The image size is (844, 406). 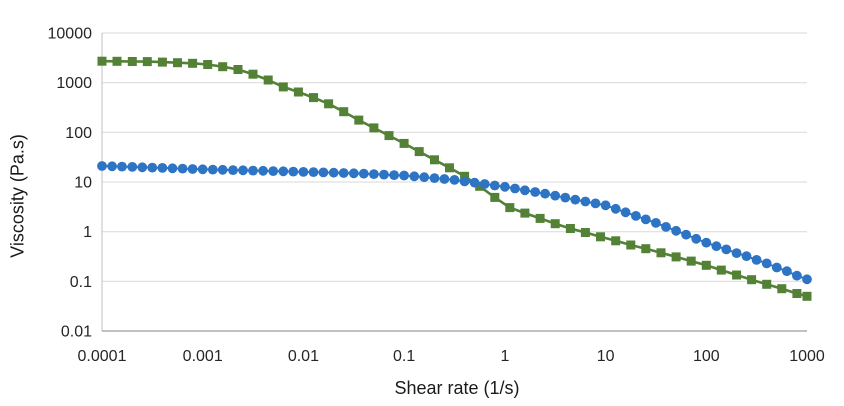 I want to click on x-tick-label: 1, so click(x=504, y=356).